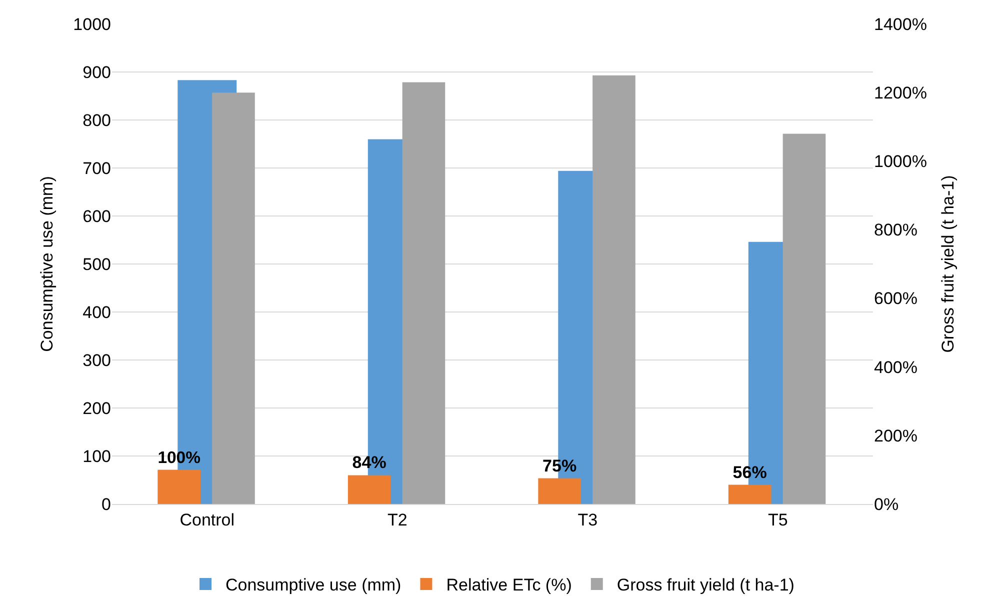  What do you see at coordinates (900, 24) in the screenshot?
I see `y2-tick-label: 1400%` at bounding box center [900, 24].